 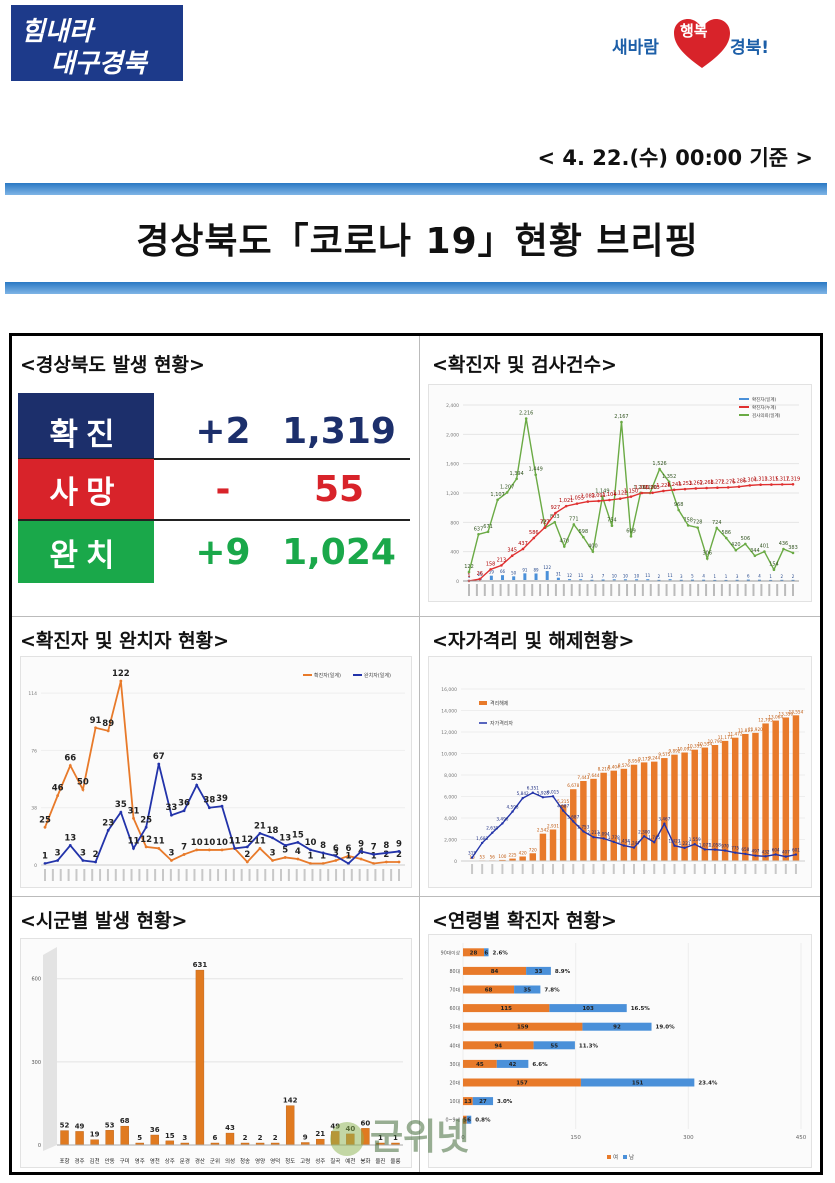 I want to click on y-tick-label: 2,000, so click(x=450, y=841).